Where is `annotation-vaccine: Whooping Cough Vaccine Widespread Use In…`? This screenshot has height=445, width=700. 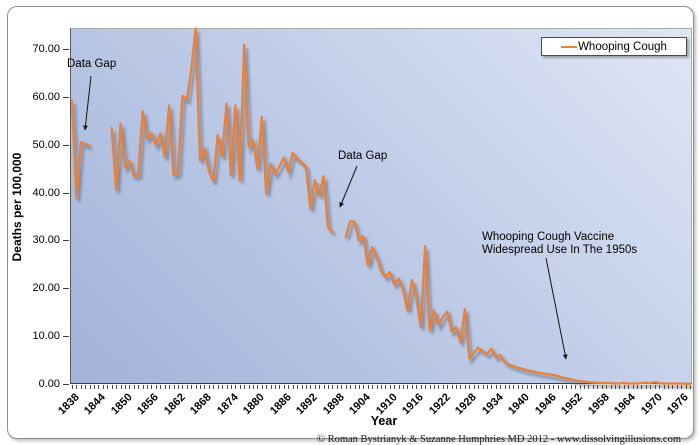
annotation-vaccine: Whooping Cough Vaccine Widespread Use In… is located at coordinates (559, 243).